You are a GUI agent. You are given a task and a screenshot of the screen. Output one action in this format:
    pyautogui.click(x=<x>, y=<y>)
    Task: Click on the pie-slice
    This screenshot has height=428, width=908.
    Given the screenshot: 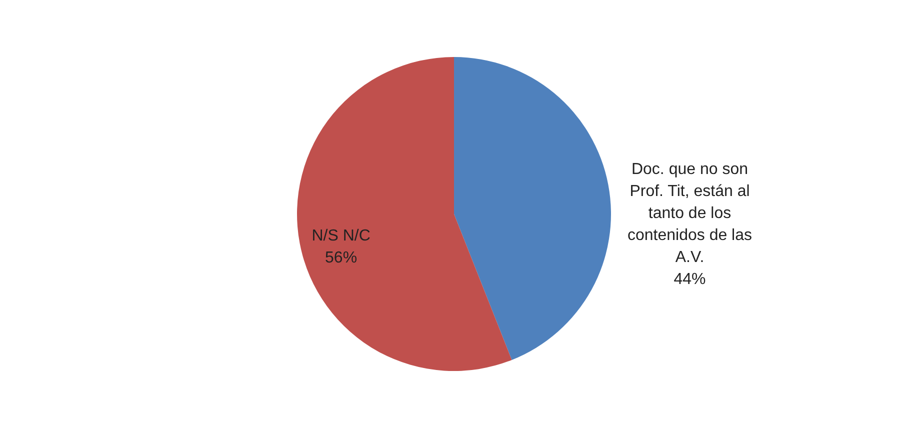 What is the action you would take?
    pyautogui.click(x=532, y=208)
    